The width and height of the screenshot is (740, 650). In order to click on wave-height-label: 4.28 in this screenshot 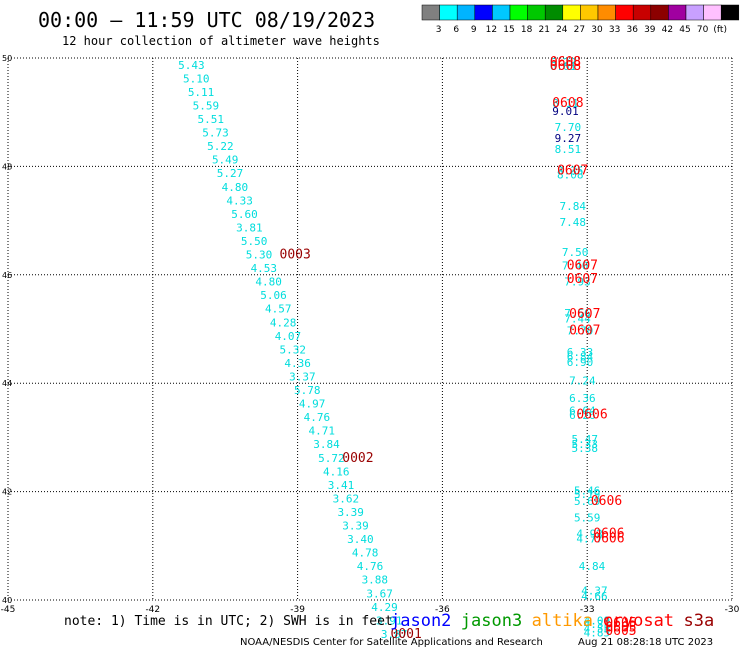, I will do `click(283, 322)`.